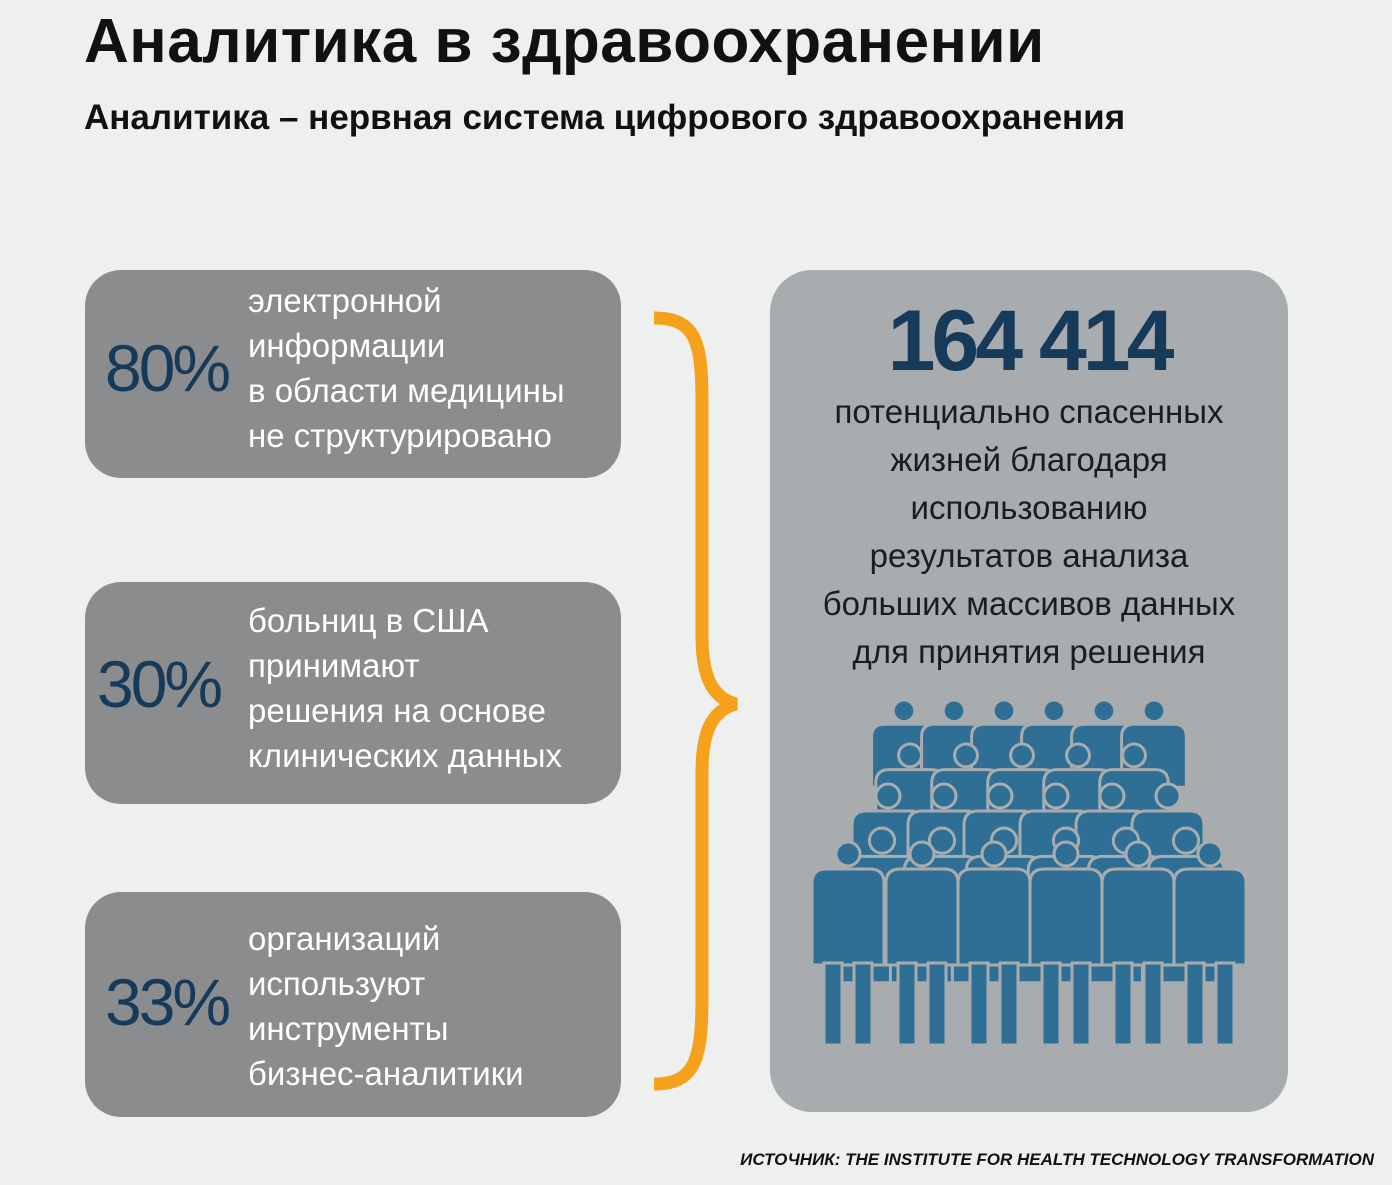  I want to click on curly-brace-icon, so click(696, 701).